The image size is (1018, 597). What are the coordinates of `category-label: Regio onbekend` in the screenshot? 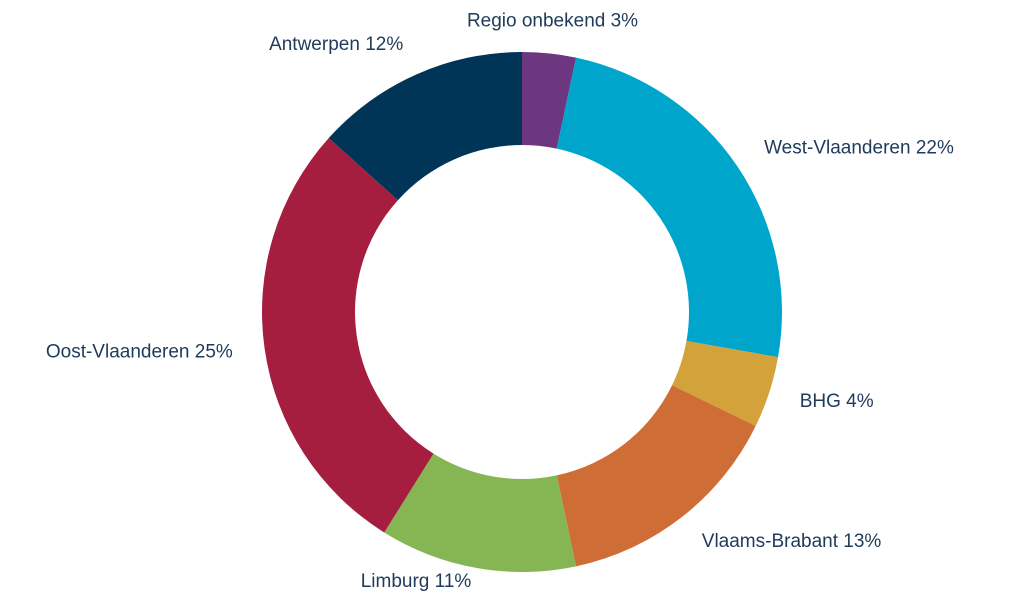 It's located at (536, 21).